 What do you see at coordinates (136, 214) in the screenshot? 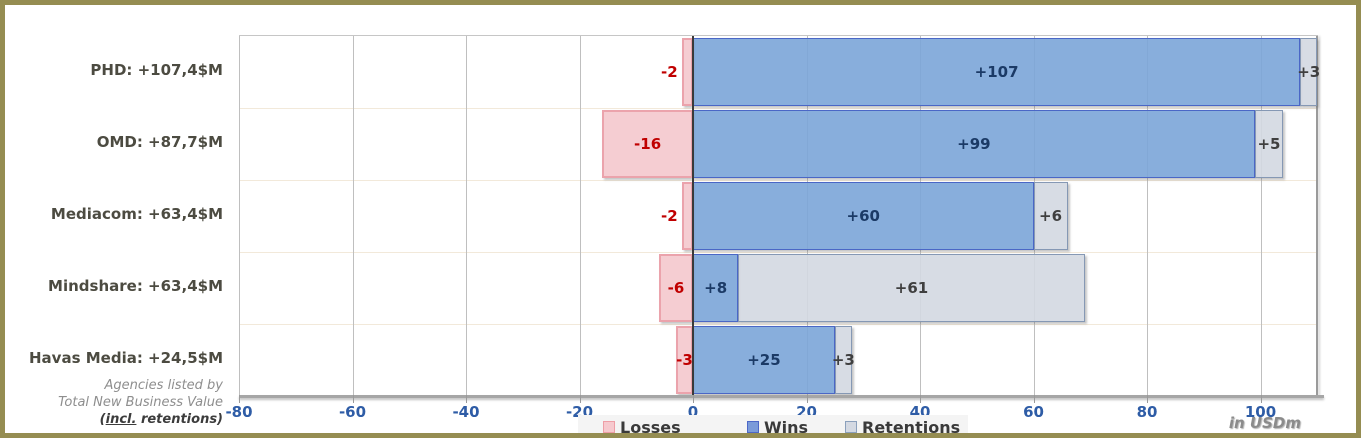
I see `category-label: Mediacom: +63,4$M` at bounding box center [136, 214].